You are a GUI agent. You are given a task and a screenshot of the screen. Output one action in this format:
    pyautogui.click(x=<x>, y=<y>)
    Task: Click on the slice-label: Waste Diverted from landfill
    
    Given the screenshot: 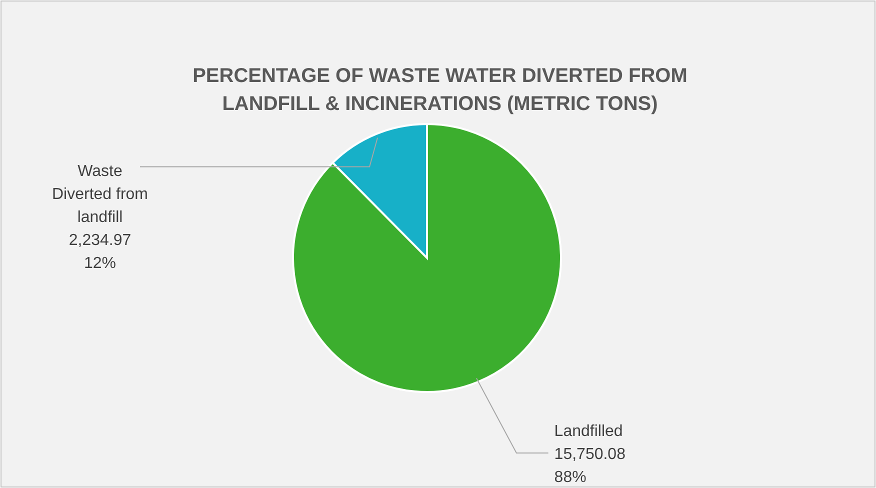 What is the action you would take?
    pyautogui.click(x=100, y=194)
    